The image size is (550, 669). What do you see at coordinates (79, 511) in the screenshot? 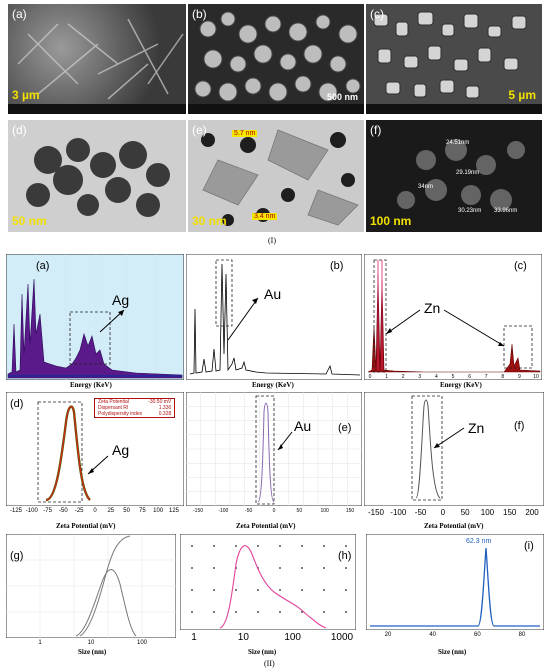
I see `x-tick-label: -25` at bounding box center [79, 511].